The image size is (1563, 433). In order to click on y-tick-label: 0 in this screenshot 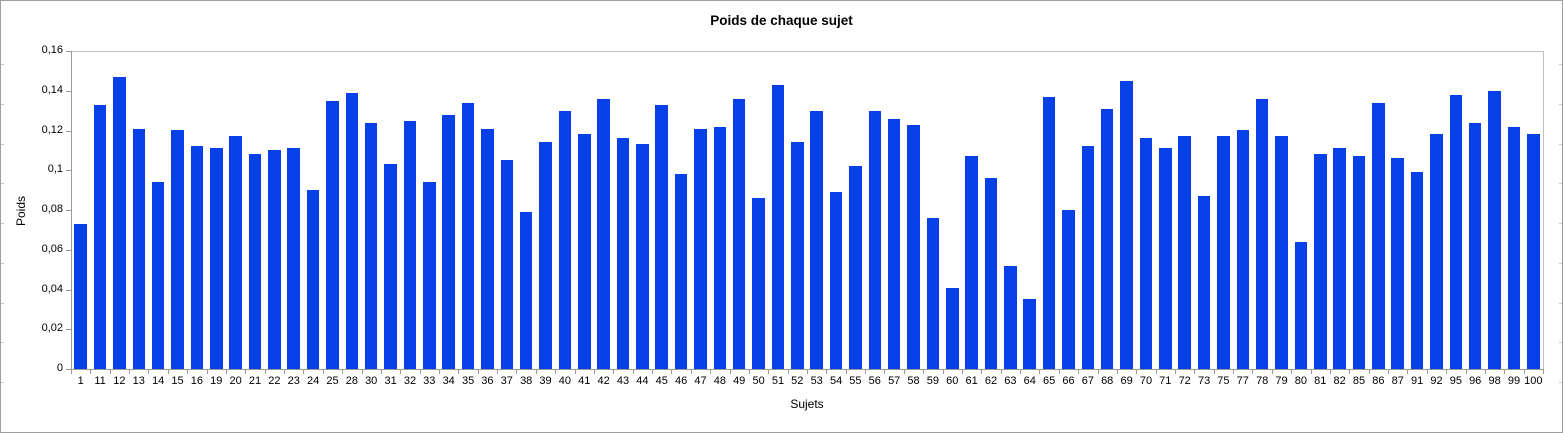, I will do `click(59, 368)`.